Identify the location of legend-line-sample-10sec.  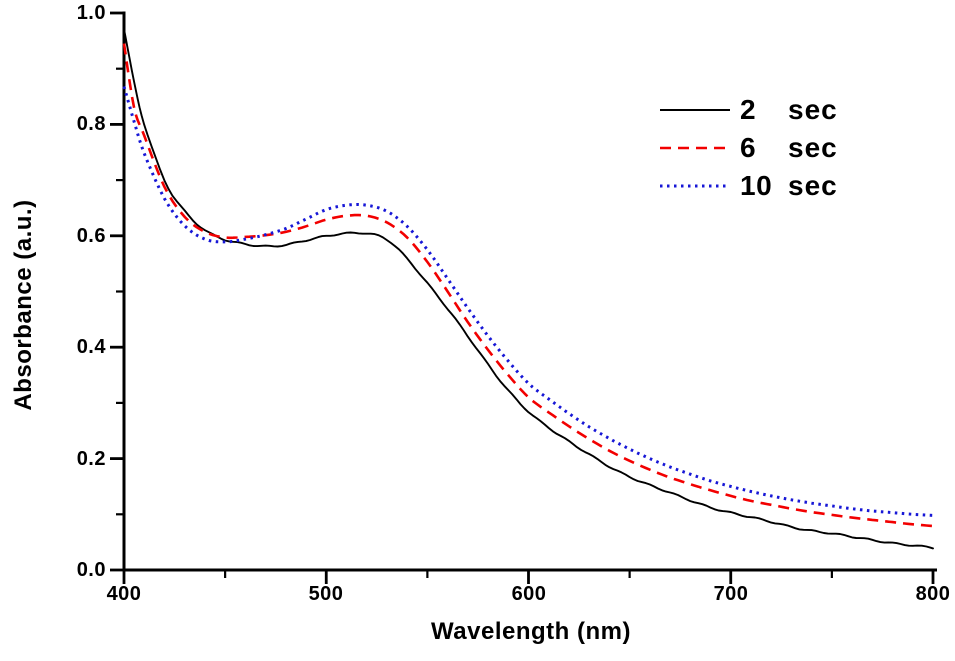
(695, 186).